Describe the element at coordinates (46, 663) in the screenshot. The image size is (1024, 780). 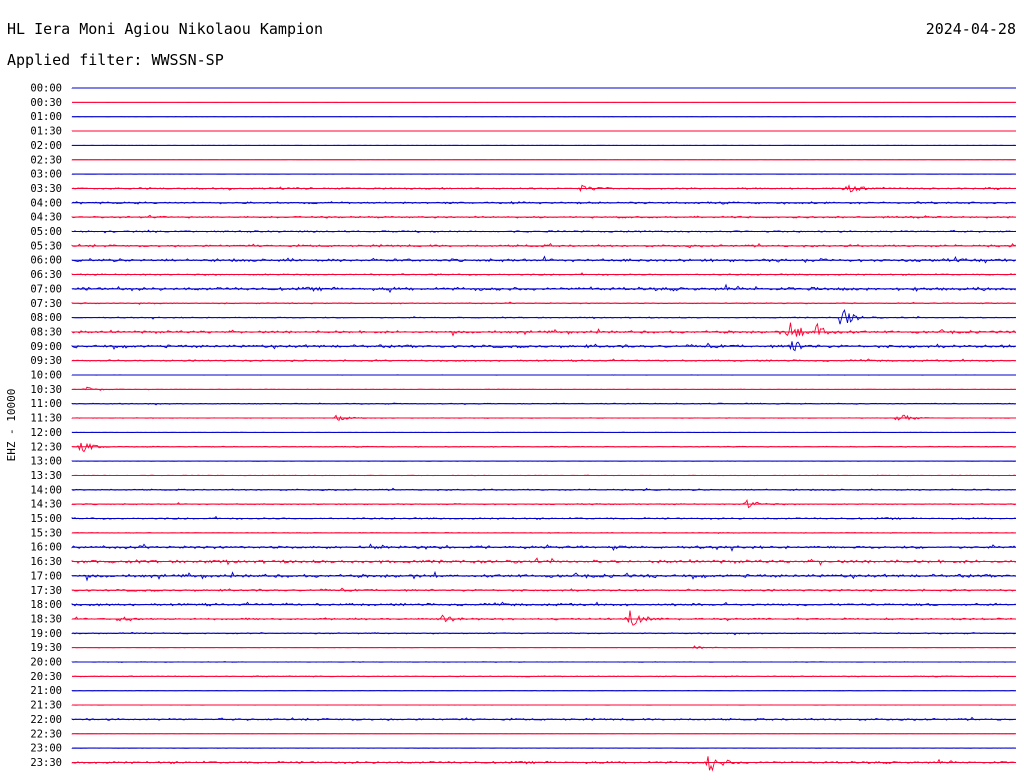
I see `time-tick-label: 20:00` at that location.